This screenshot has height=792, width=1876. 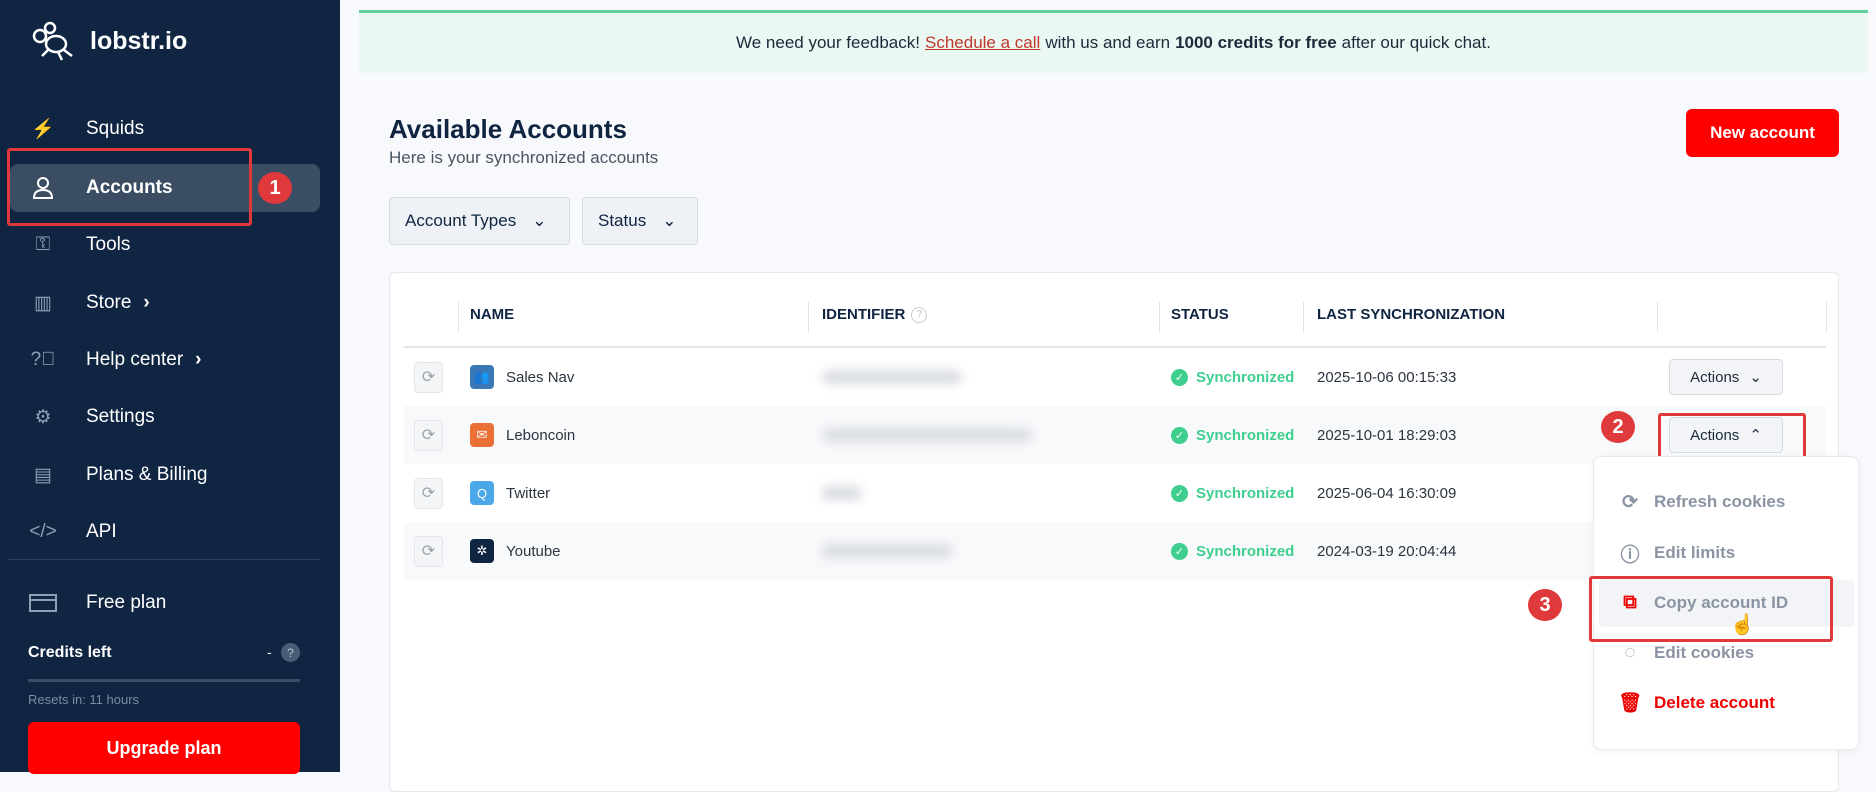 What do you see at coordinates (109, 302) in the screenshot?
I see `nav-label: Store` at bounding box center [109, 302].